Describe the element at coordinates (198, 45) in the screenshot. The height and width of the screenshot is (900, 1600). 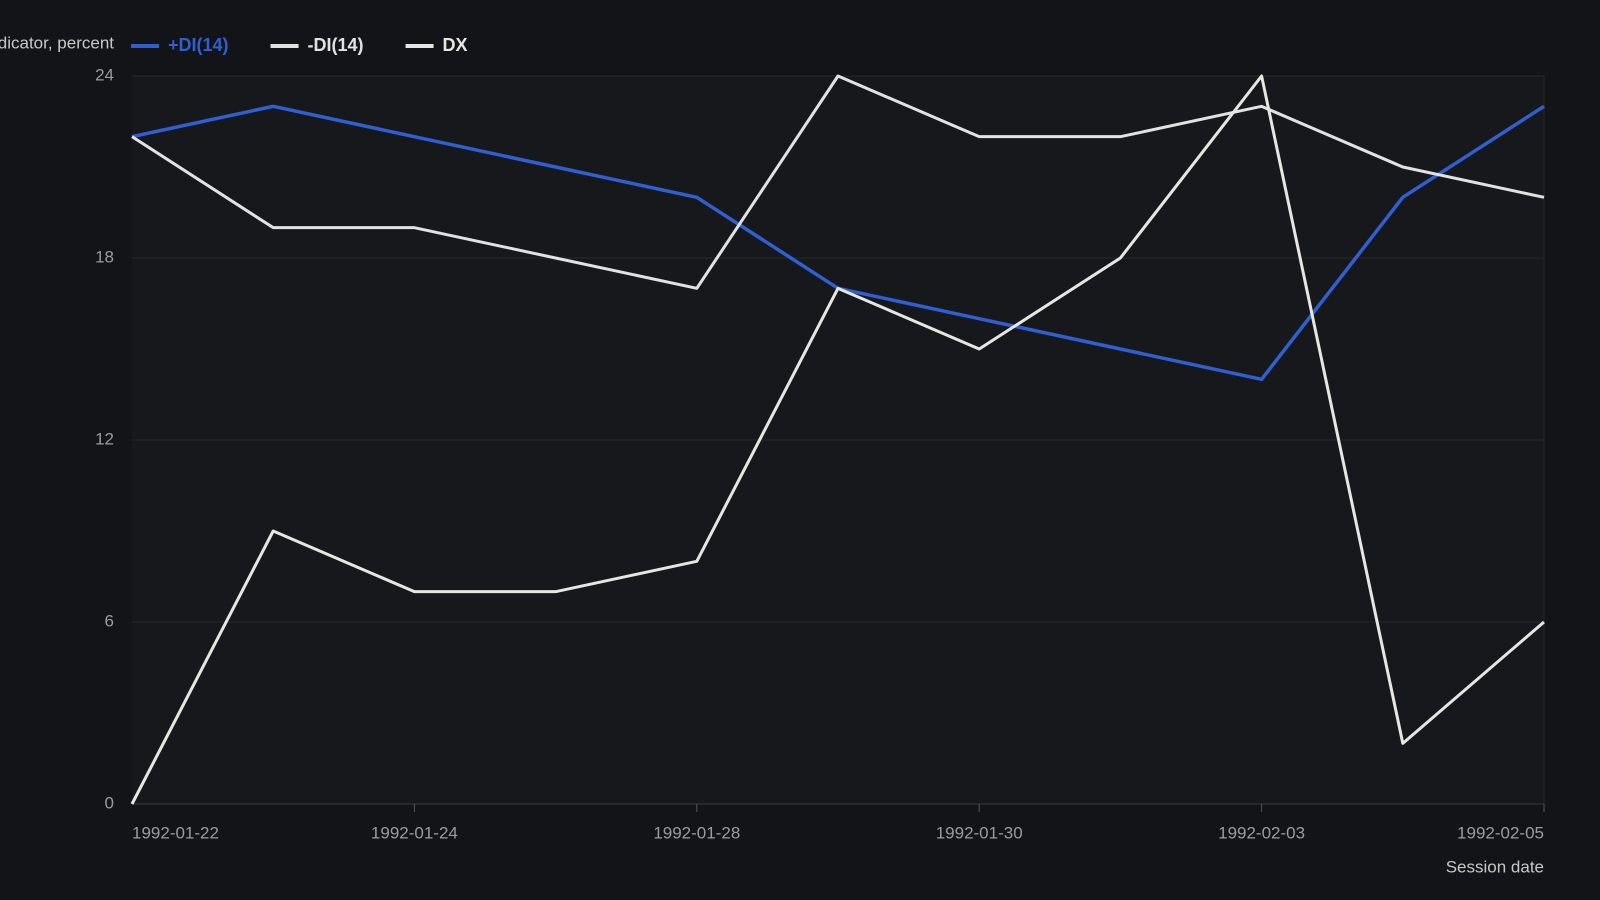
I see `legend-label: +DI(14)` at that location.